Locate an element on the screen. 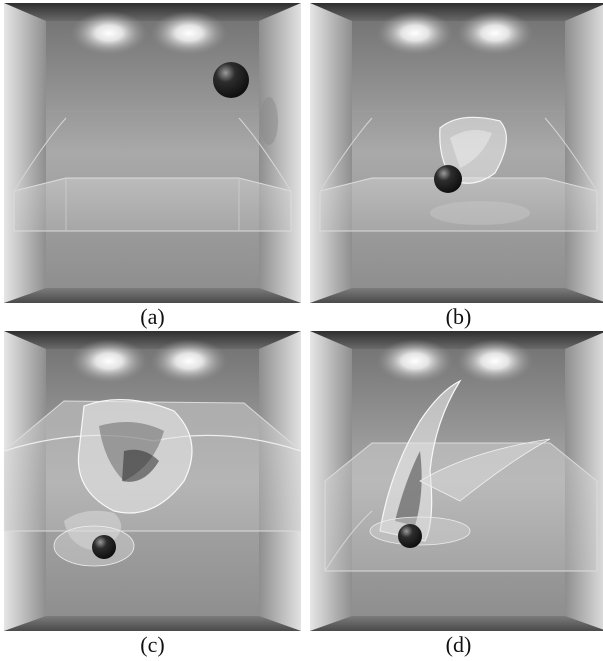 The image size is (603, 661). caption-c: (c) is located at coordinates (152, 644).